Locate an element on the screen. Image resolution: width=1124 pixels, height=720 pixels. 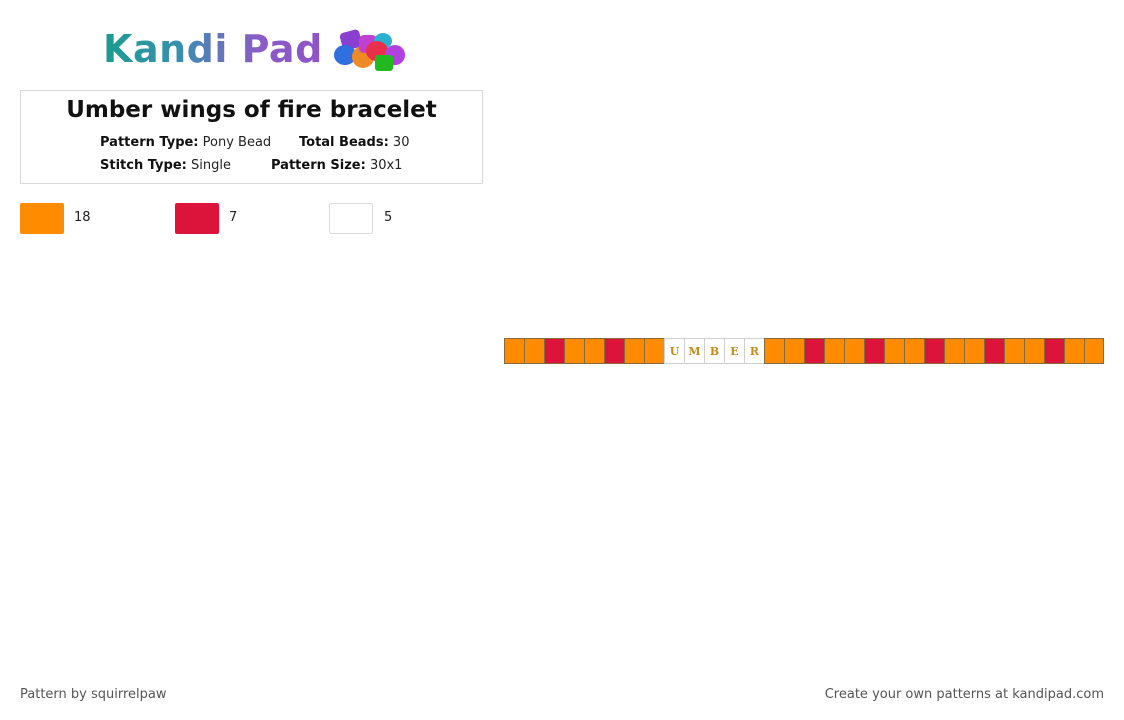
legend-swatch-red is located at coordinates (197, 218).